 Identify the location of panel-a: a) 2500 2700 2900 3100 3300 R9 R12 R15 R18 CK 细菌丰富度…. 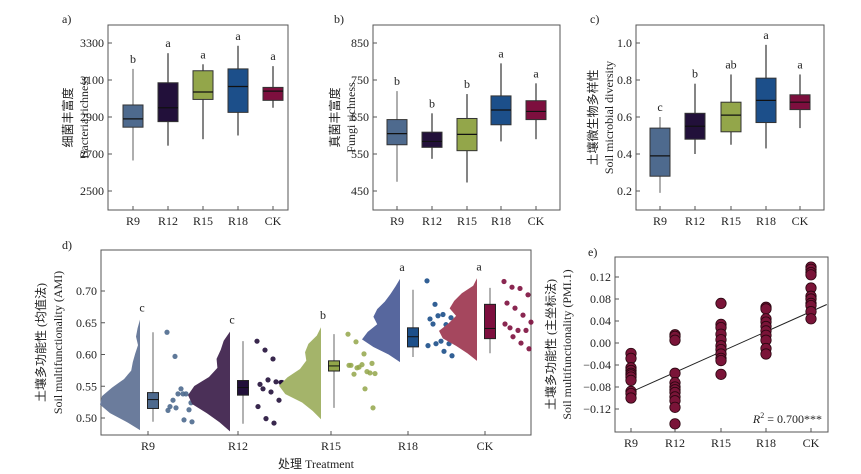
(174, 120).